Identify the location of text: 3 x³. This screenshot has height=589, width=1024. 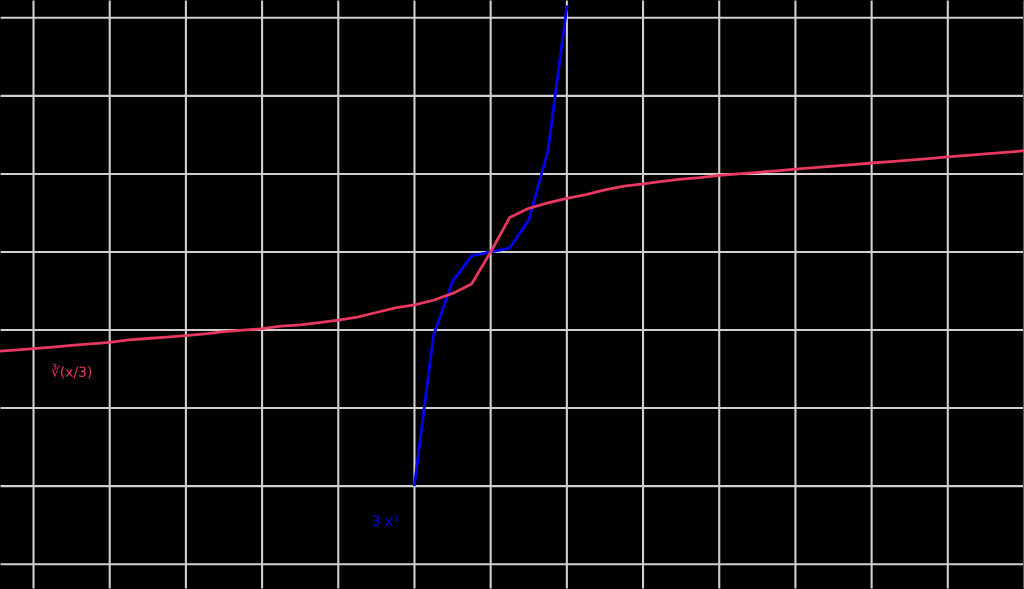
(385, 520).